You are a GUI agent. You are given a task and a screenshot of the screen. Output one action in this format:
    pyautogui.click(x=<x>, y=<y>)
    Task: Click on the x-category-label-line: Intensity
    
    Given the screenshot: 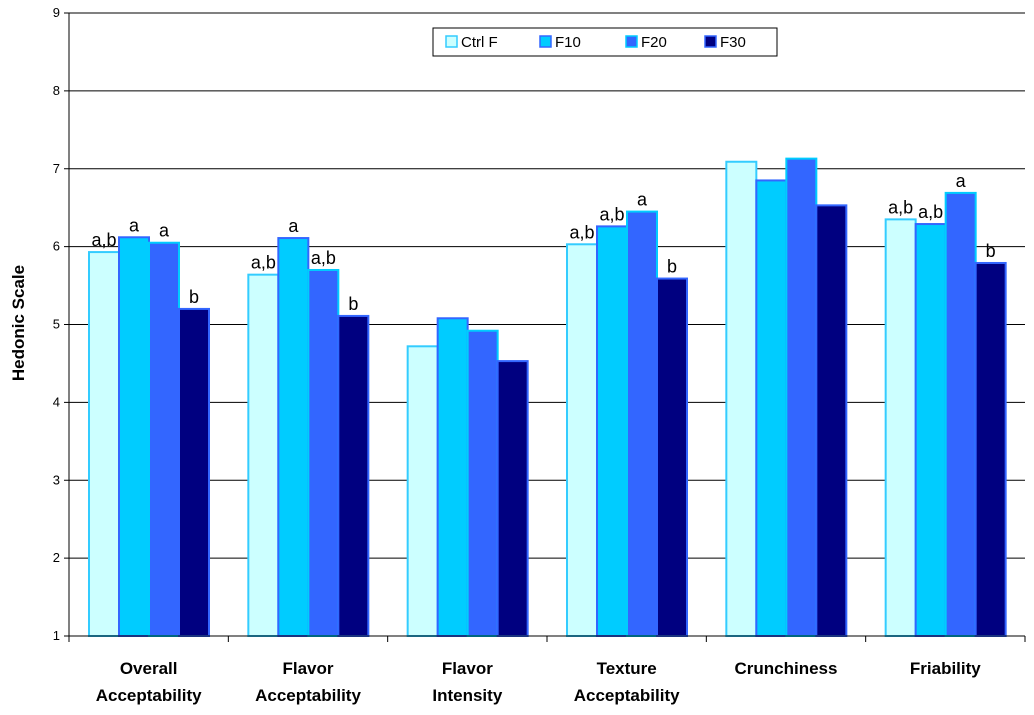 What is the action you would take?
    pyautogui.click(x=467, y=695)
    